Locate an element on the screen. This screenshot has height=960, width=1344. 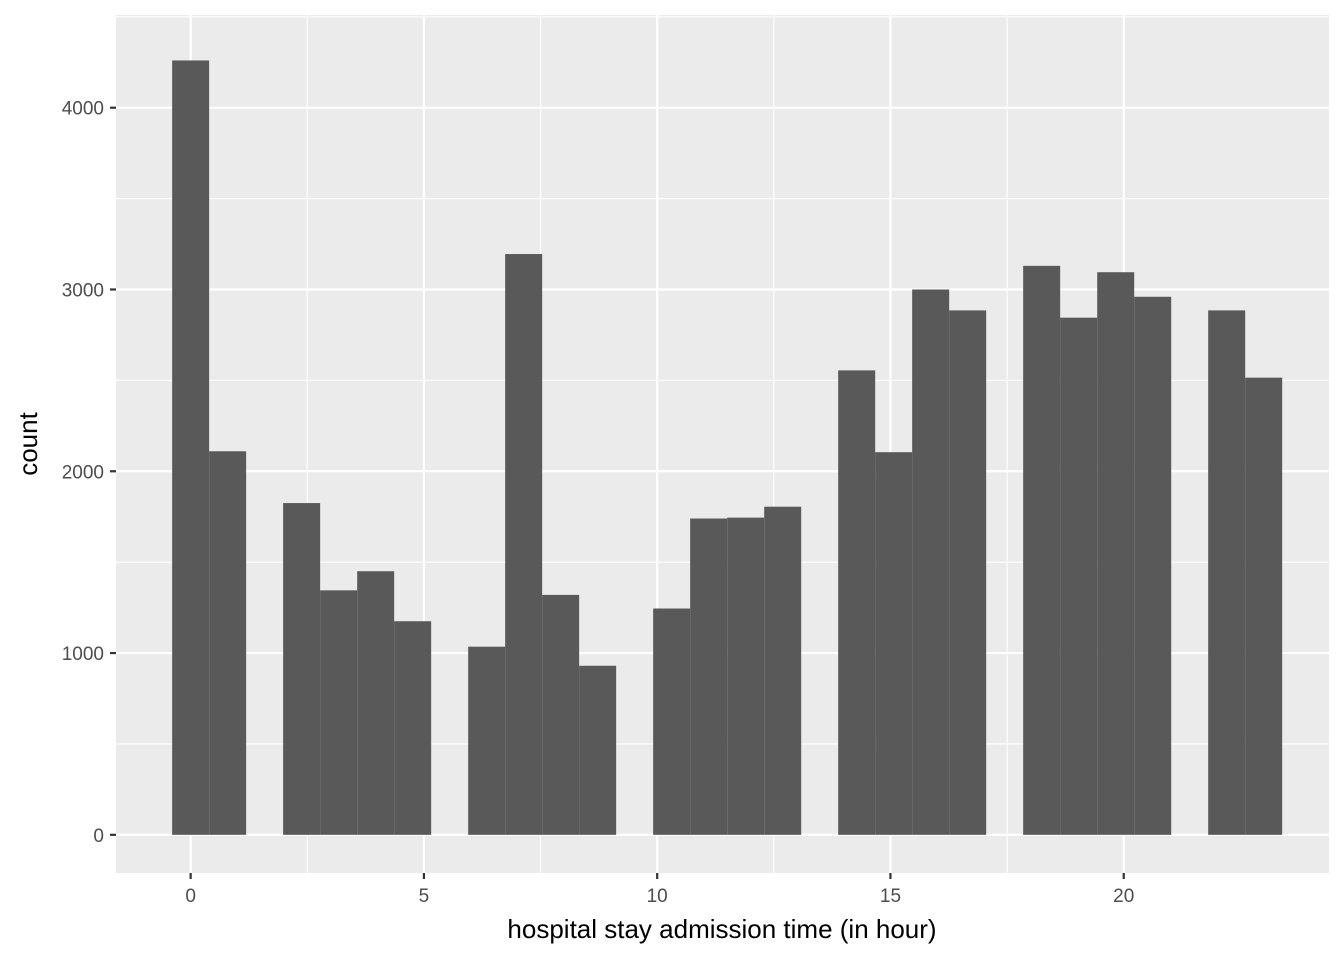
x-axis: 0 5 10 15 20 is located at coordinates (659, 890).